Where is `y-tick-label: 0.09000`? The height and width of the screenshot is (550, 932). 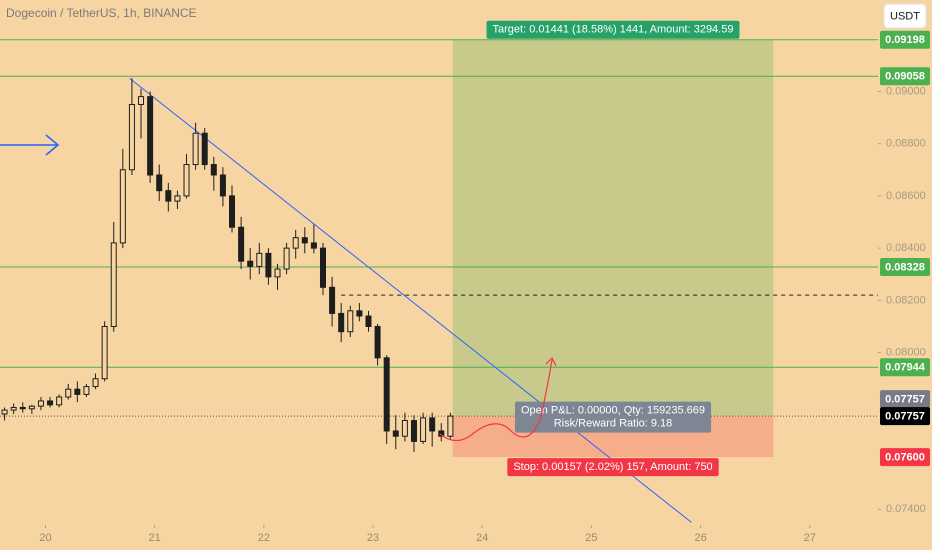
y-tick-label: 0.09000 is located at coordinates (906, 91).